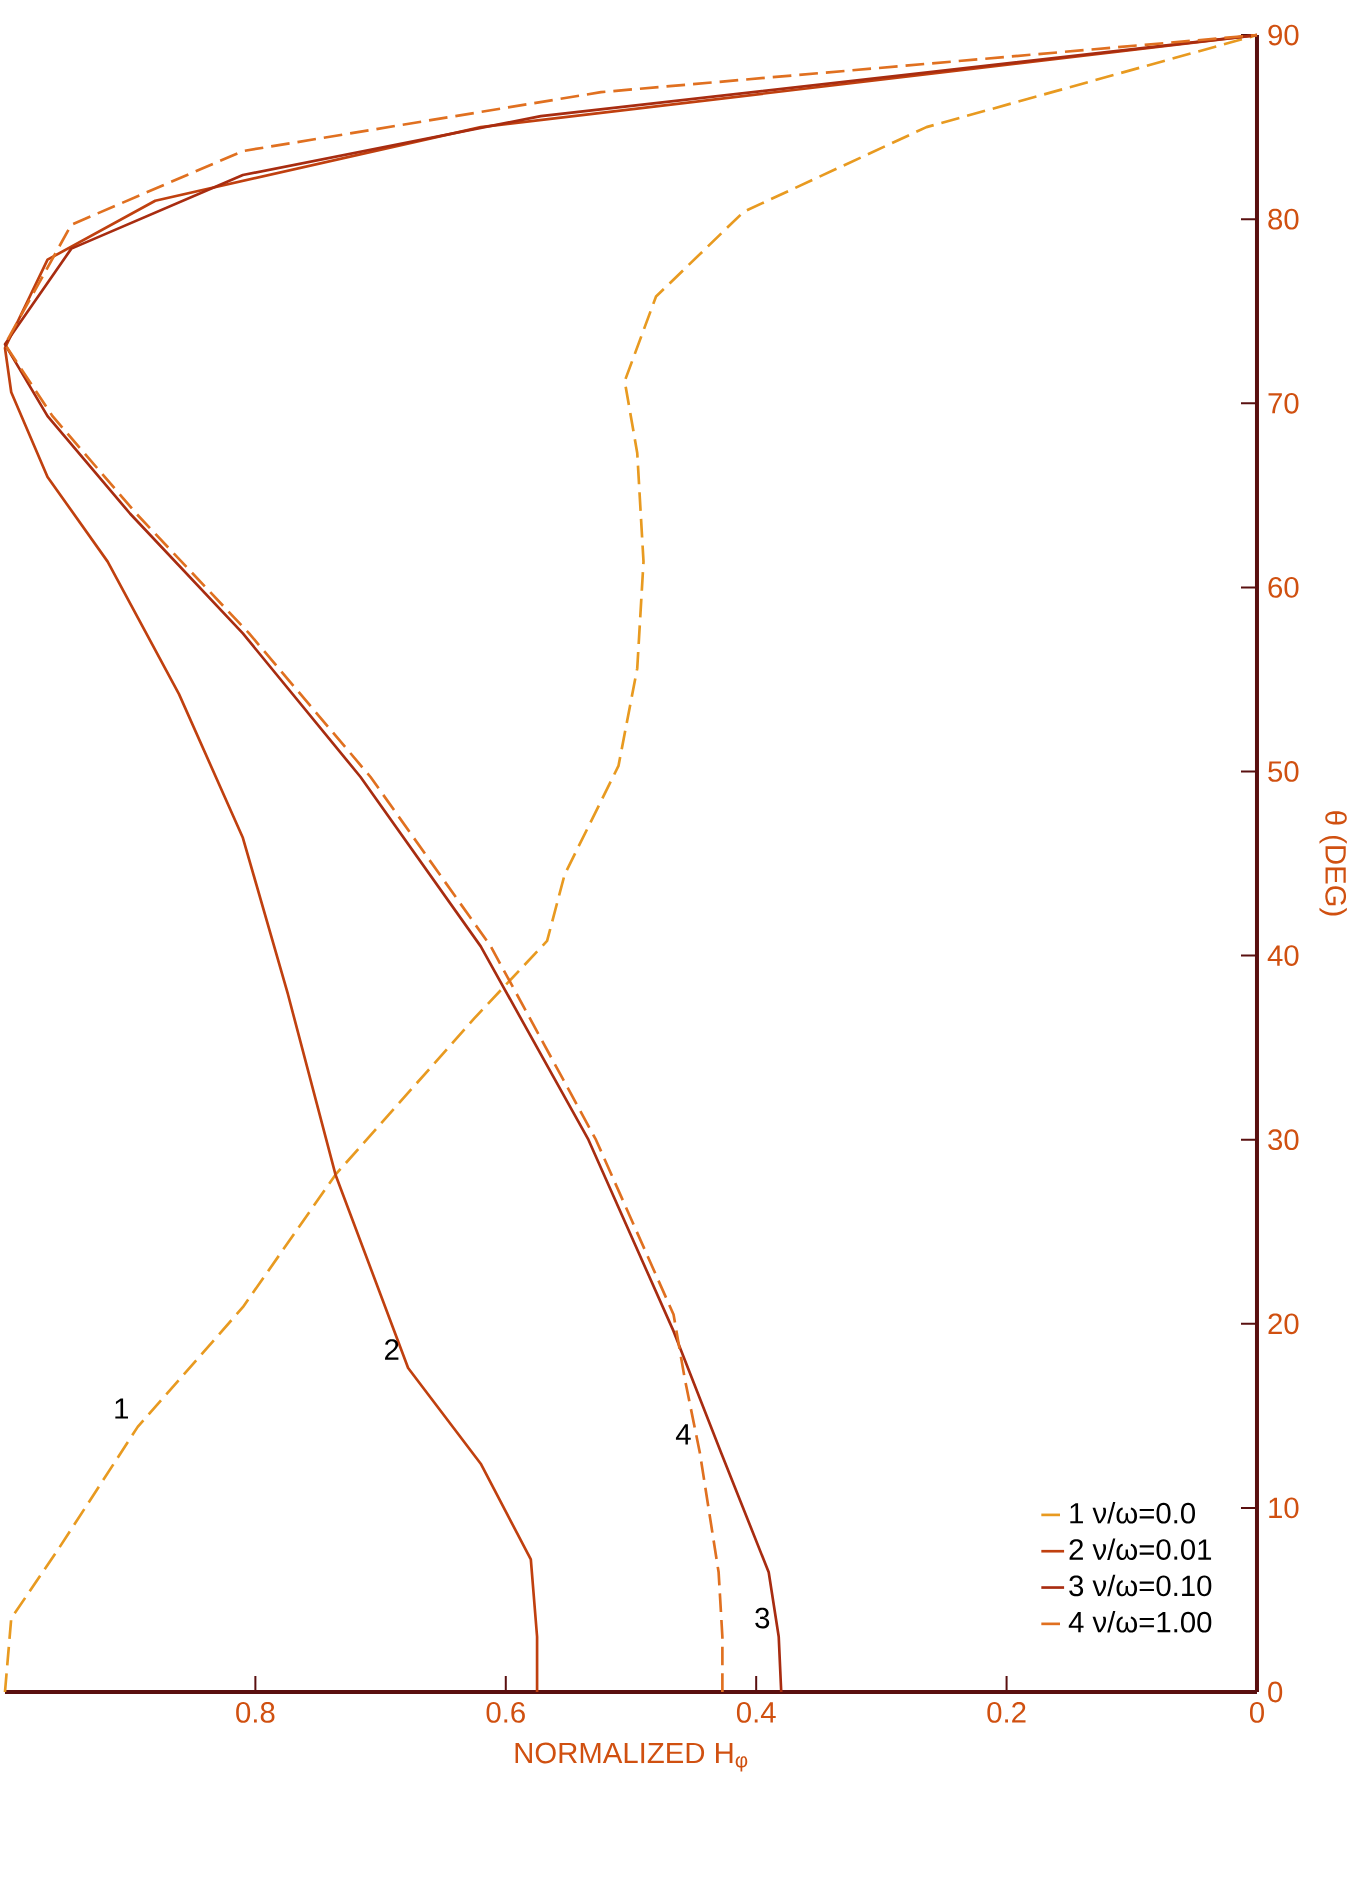  Describe the element at coordinates (1283, 219) in the screenshot. I see `y-tick-label: 80` at that location.